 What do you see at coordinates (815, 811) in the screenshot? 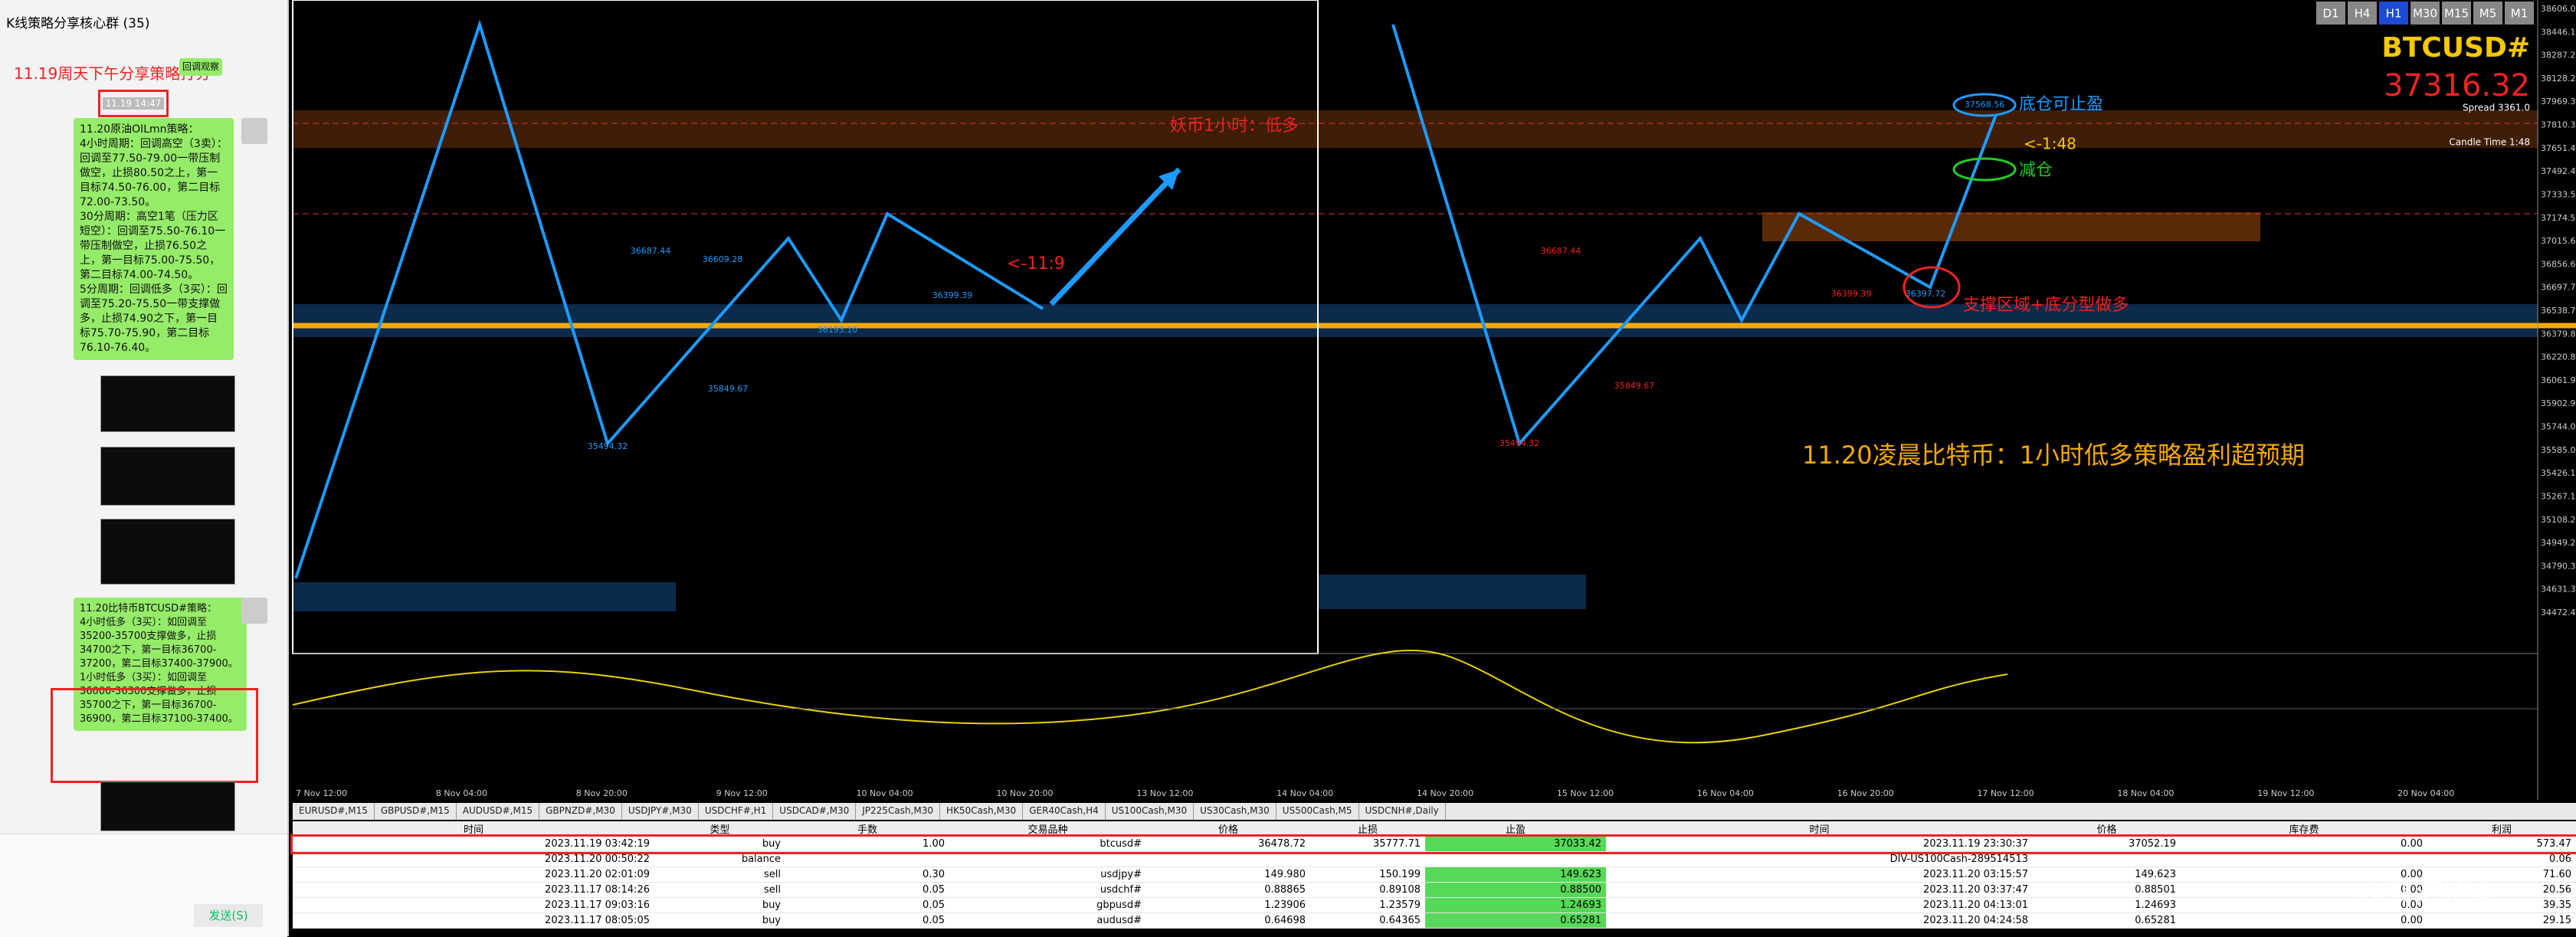
I see `tab: USDCAD#,M30` at bounding box center [815, 811].